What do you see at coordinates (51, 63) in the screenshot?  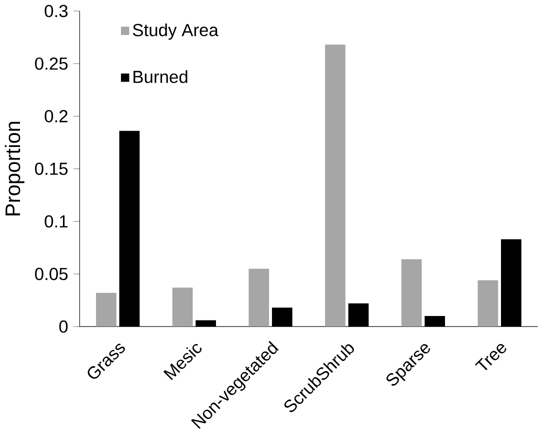 I see `y-tick-label: 0.25` at bounding box center [51, 63].